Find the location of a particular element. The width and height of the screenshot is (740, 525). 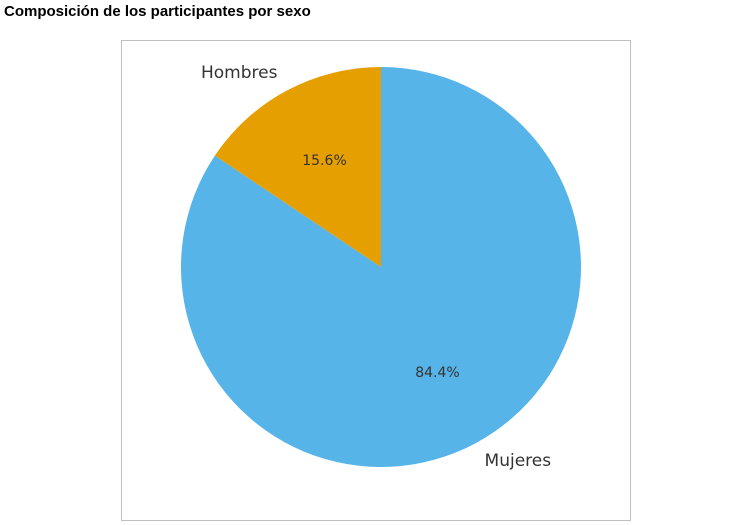

pie-slice-hombres is located at coordinates (297, 167).